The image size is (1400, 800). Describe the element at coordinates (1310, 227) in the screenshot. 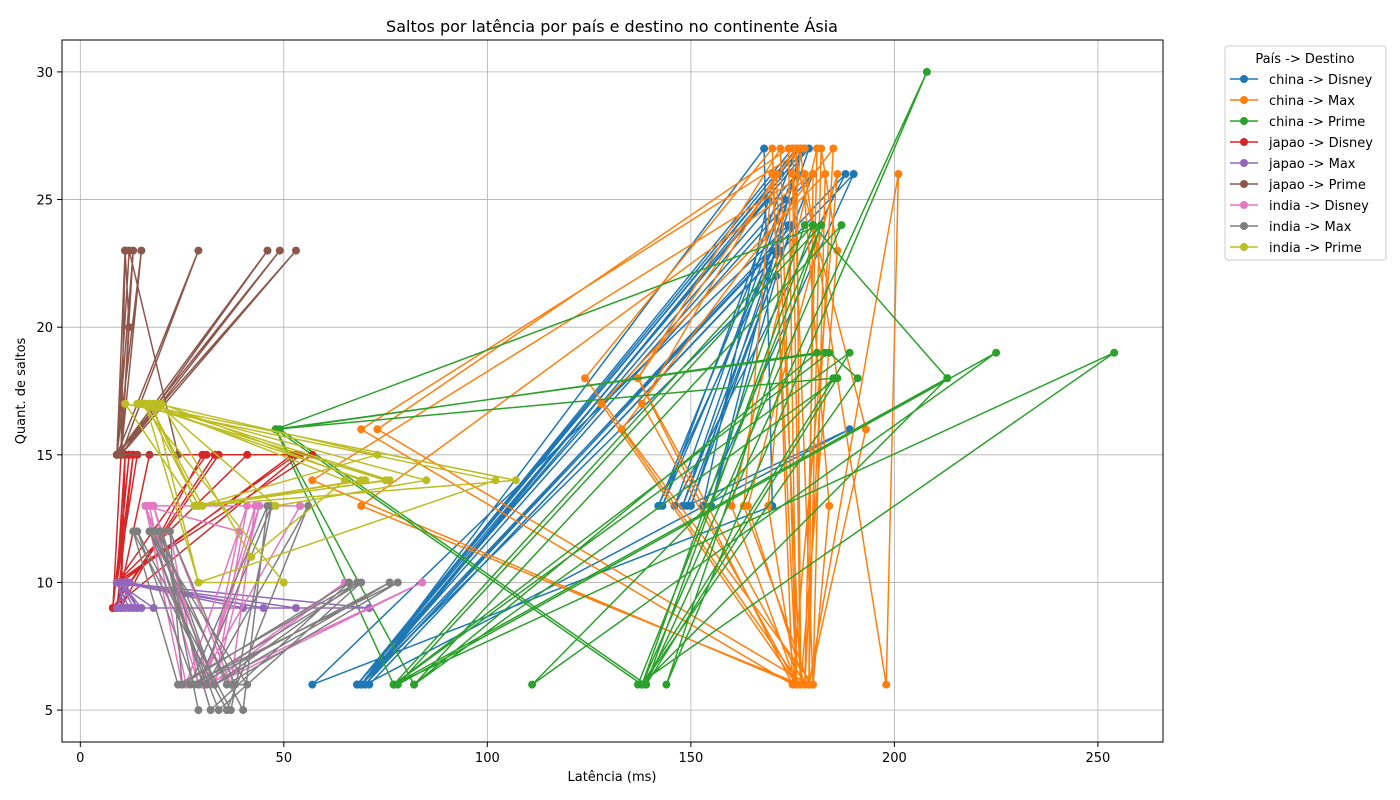

I see `legend-label: india -> Max` at that location.